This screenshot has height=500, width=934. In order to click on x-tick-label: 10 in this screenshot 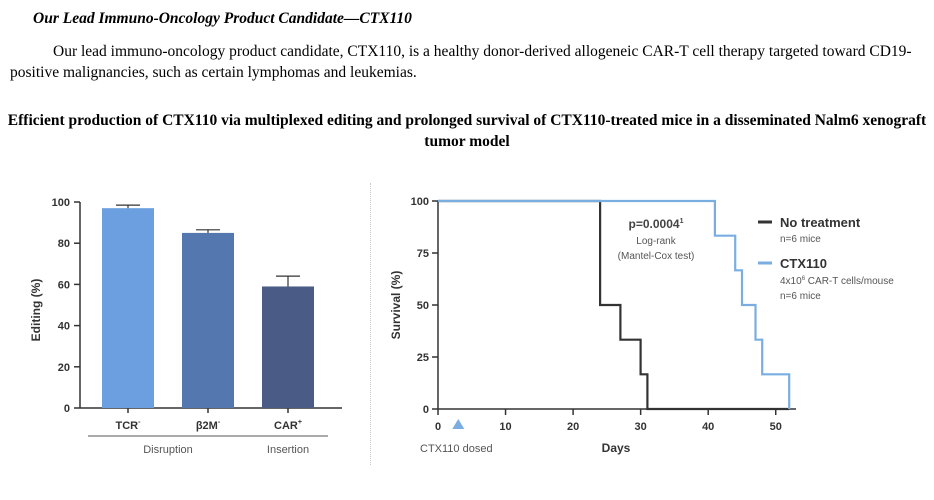, I will do `click(505, 427)`.